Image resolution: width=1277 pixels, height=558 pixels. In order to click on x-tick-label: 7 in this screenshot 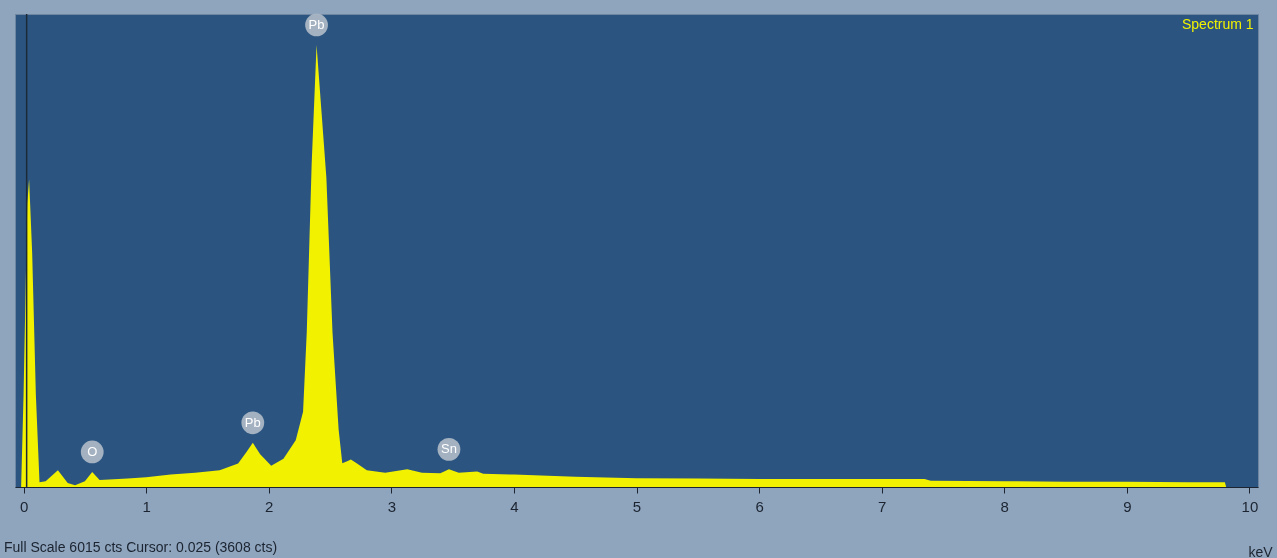, I will do `click(882, 506)`.